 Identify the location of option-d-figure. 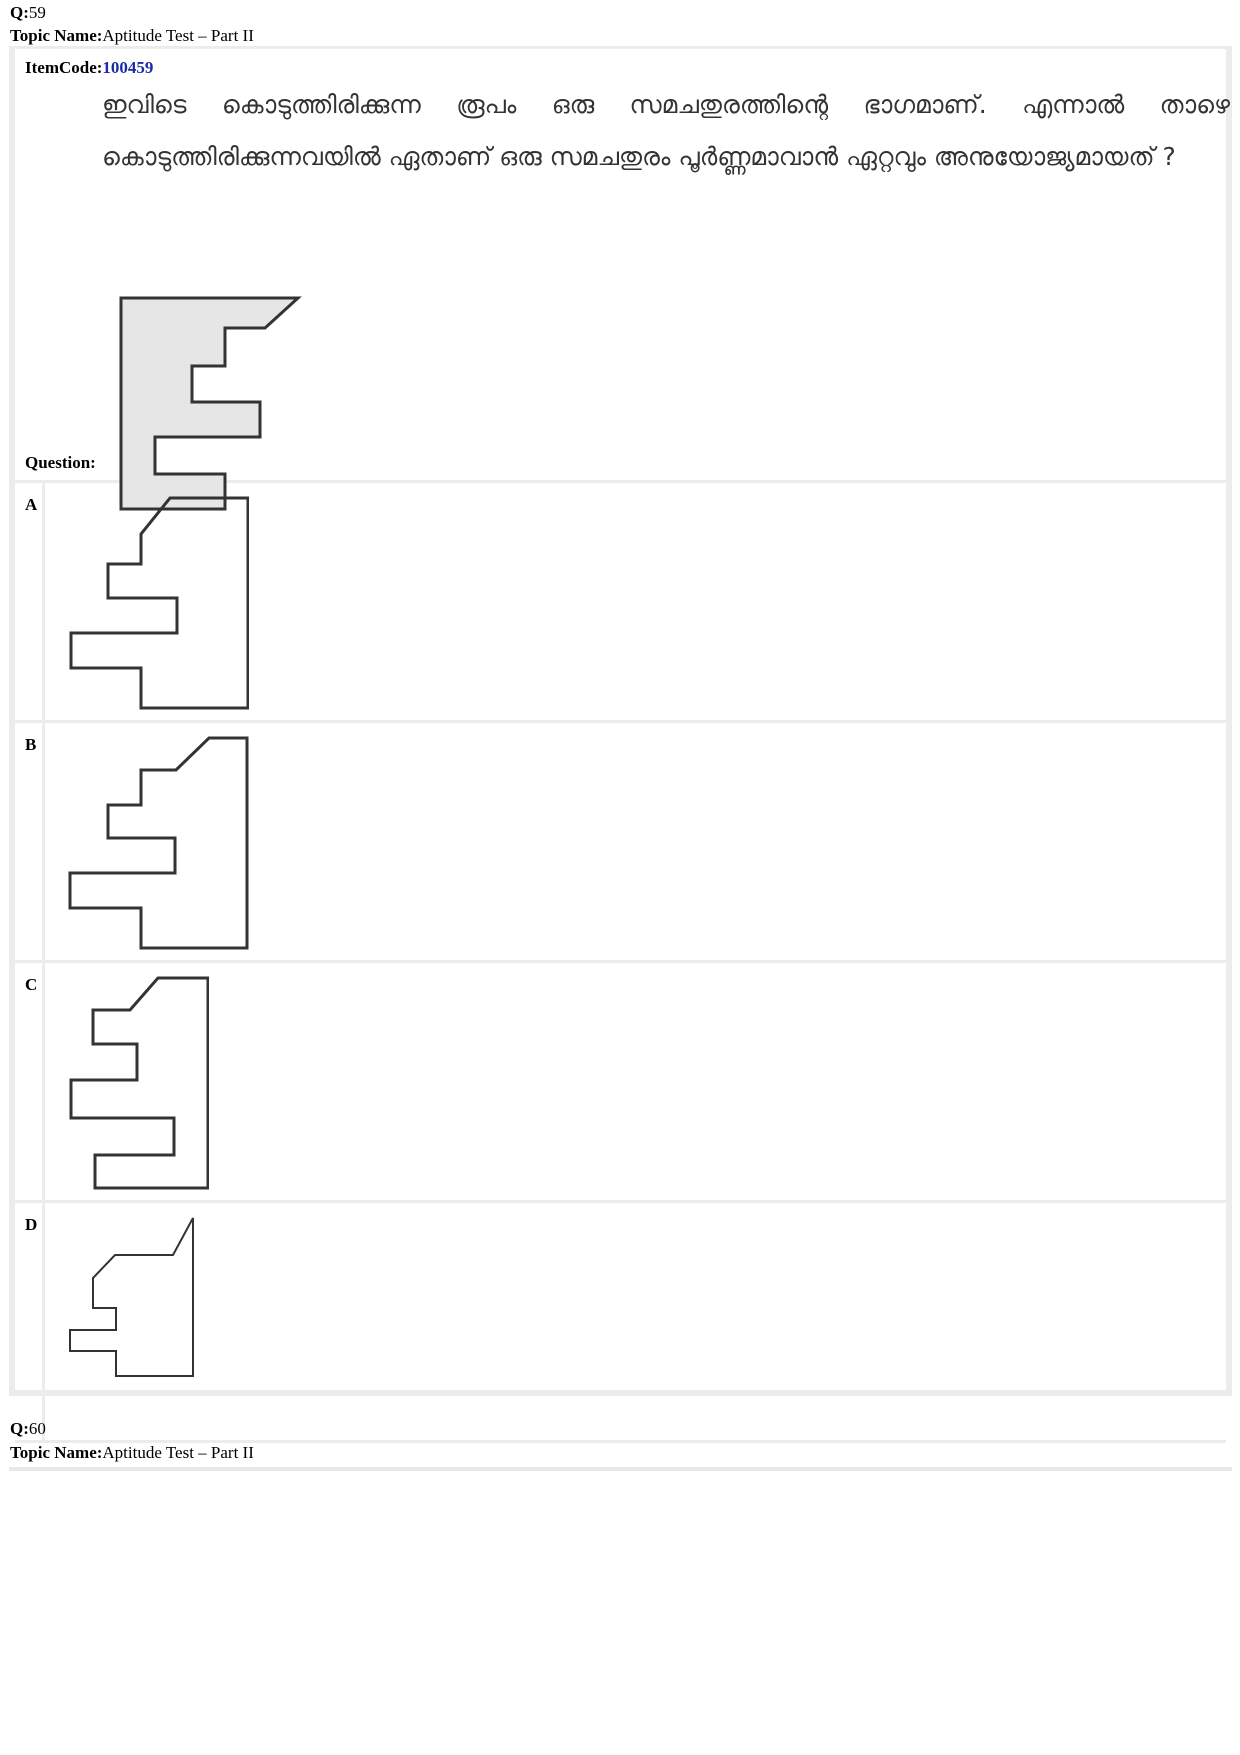
(131, 1297).